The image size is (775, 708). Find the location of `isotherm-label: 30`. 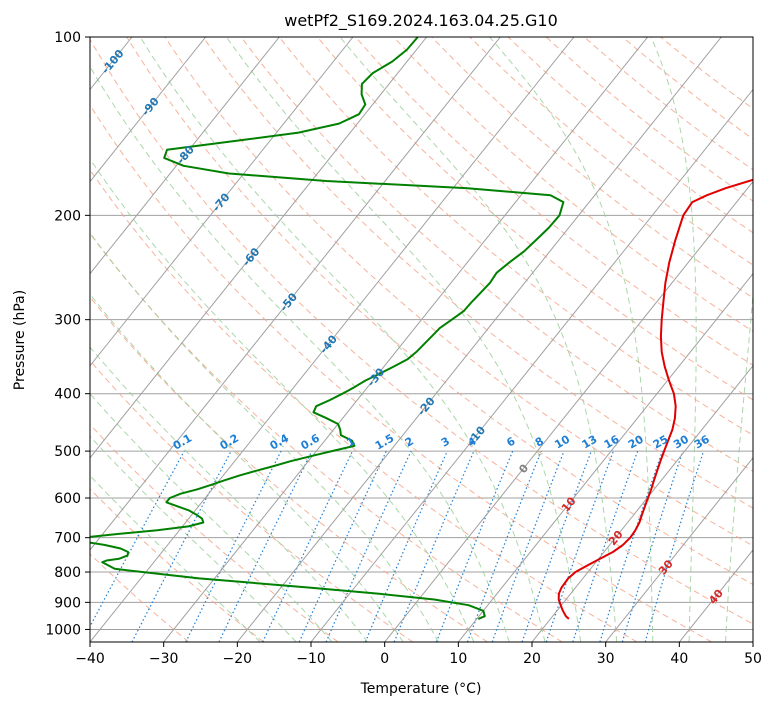

isotherm-label: 30 is located at coordinates (666, 567).